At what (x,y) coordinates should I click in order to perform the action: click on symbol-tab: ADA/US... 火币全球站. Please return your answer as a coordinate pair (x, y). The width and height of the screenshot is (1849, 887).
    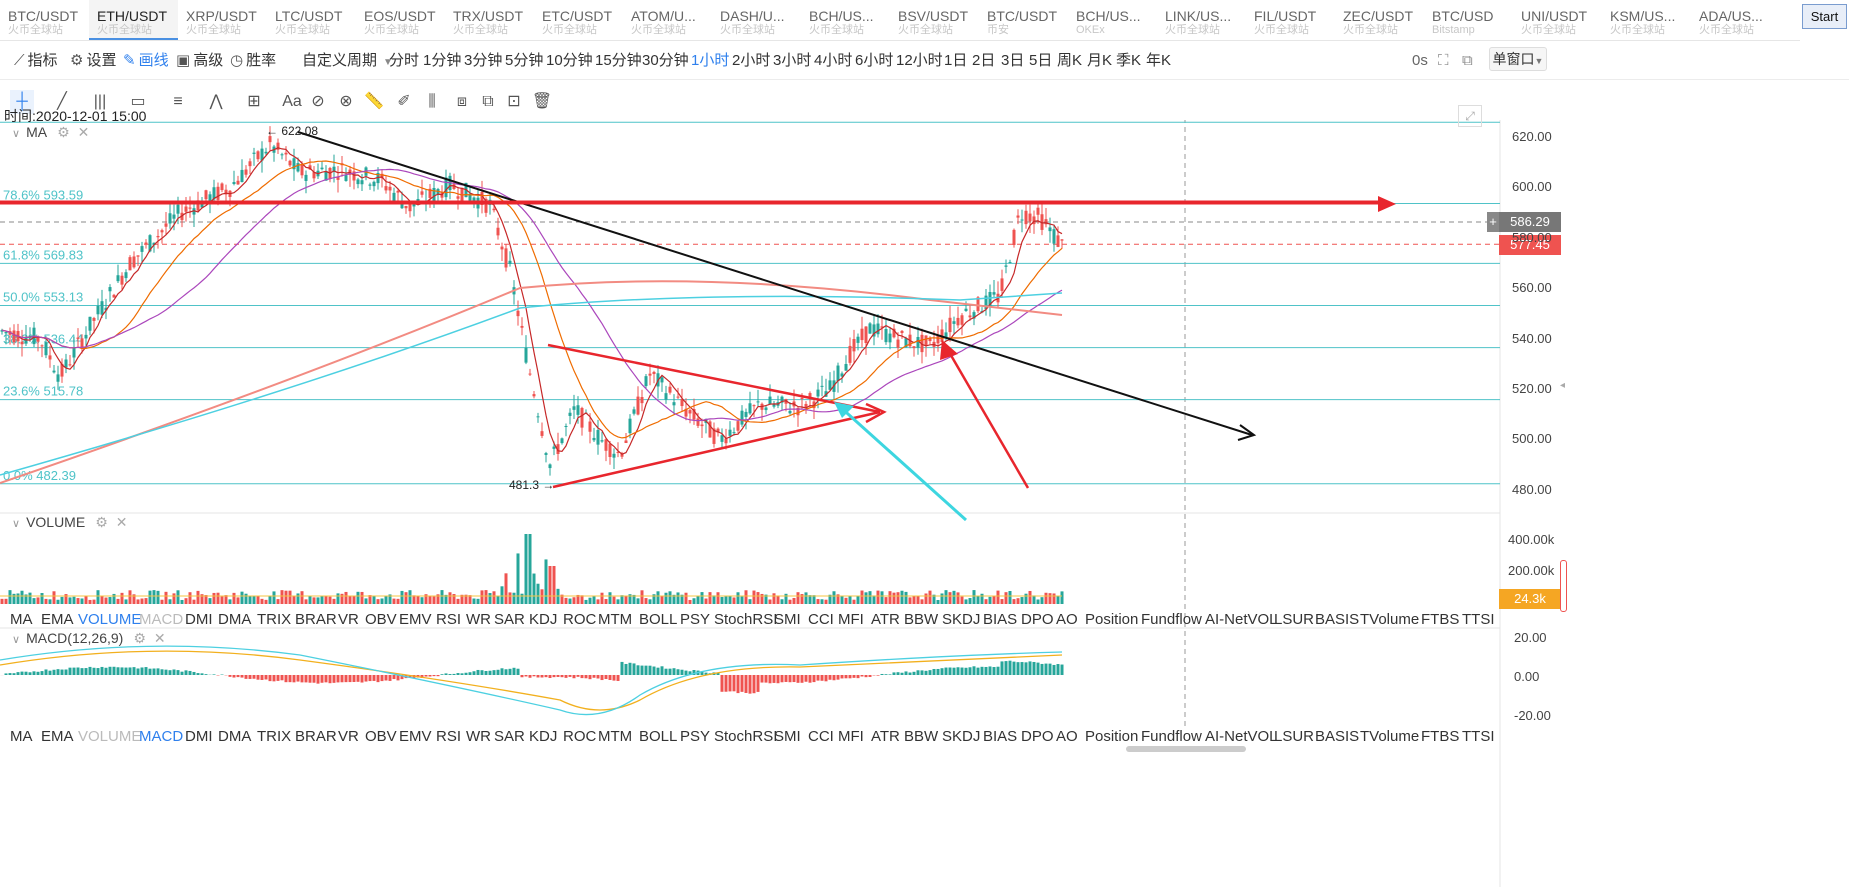
    Looking at the image, I should click on (1735, 20).